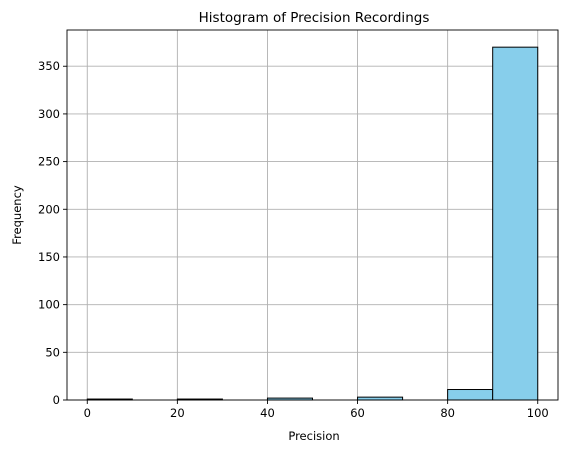 The image size is (571, 453). What do you see at coordinates (49, 66) in the screenshot?
I see `y-tick-label: 350` at bounding box center [49, 66].